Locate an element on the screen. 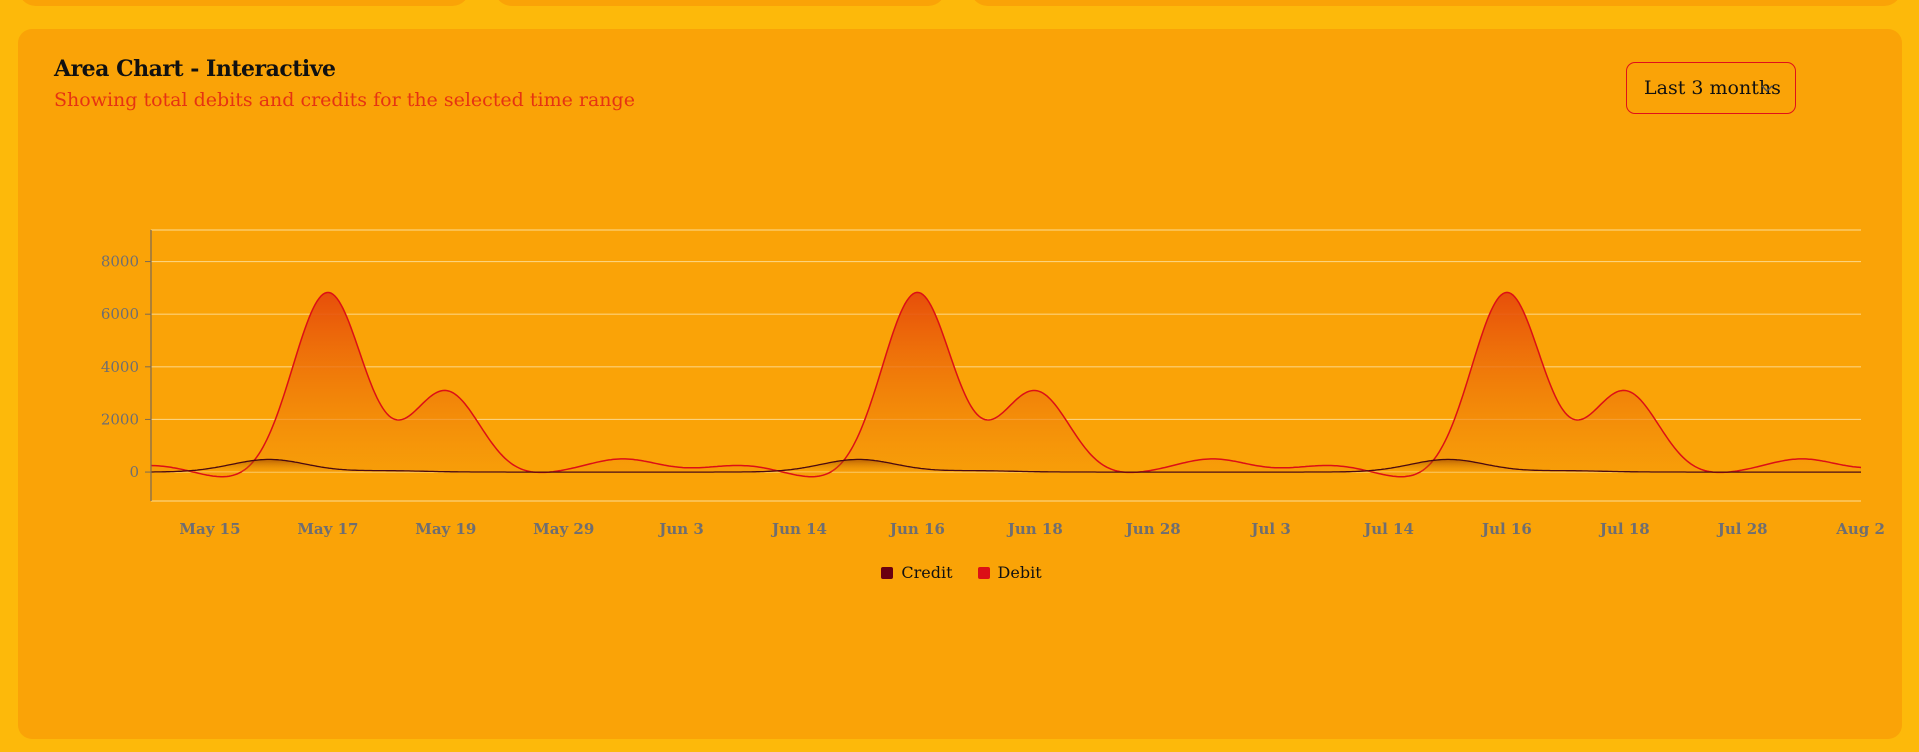  credit-area is located at coordinates (1006, 466).